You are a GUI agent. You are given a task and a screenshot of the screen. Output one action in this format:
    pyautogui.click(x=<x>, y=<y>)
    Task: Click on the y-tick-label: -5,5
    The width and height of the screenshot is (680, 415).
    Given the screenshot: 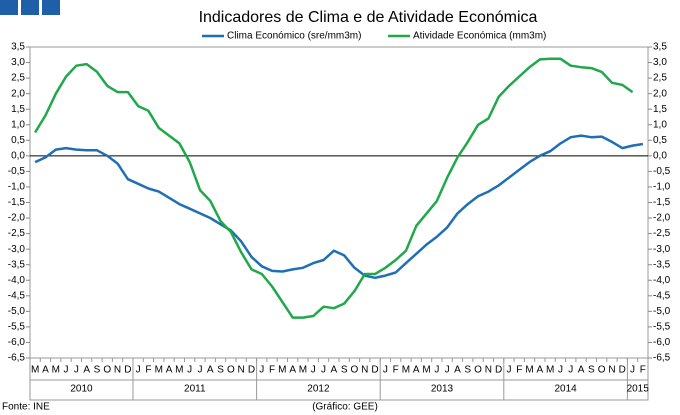 What is the action you would take?
    pyautogui.click(x=17, y=327)
    